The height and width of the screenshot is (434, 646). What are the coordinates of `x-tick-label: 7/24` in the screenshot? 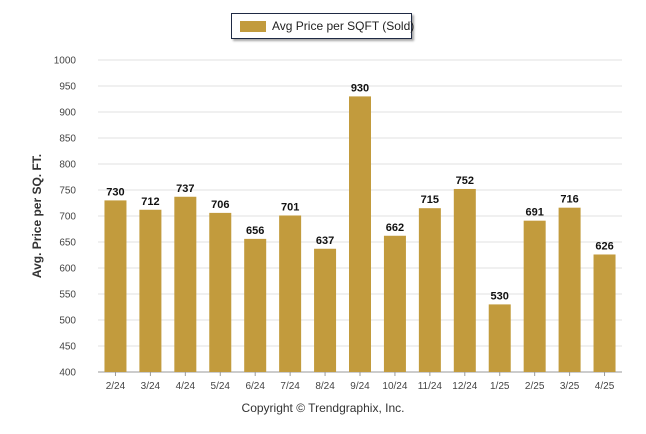 It's located at (290, 386).